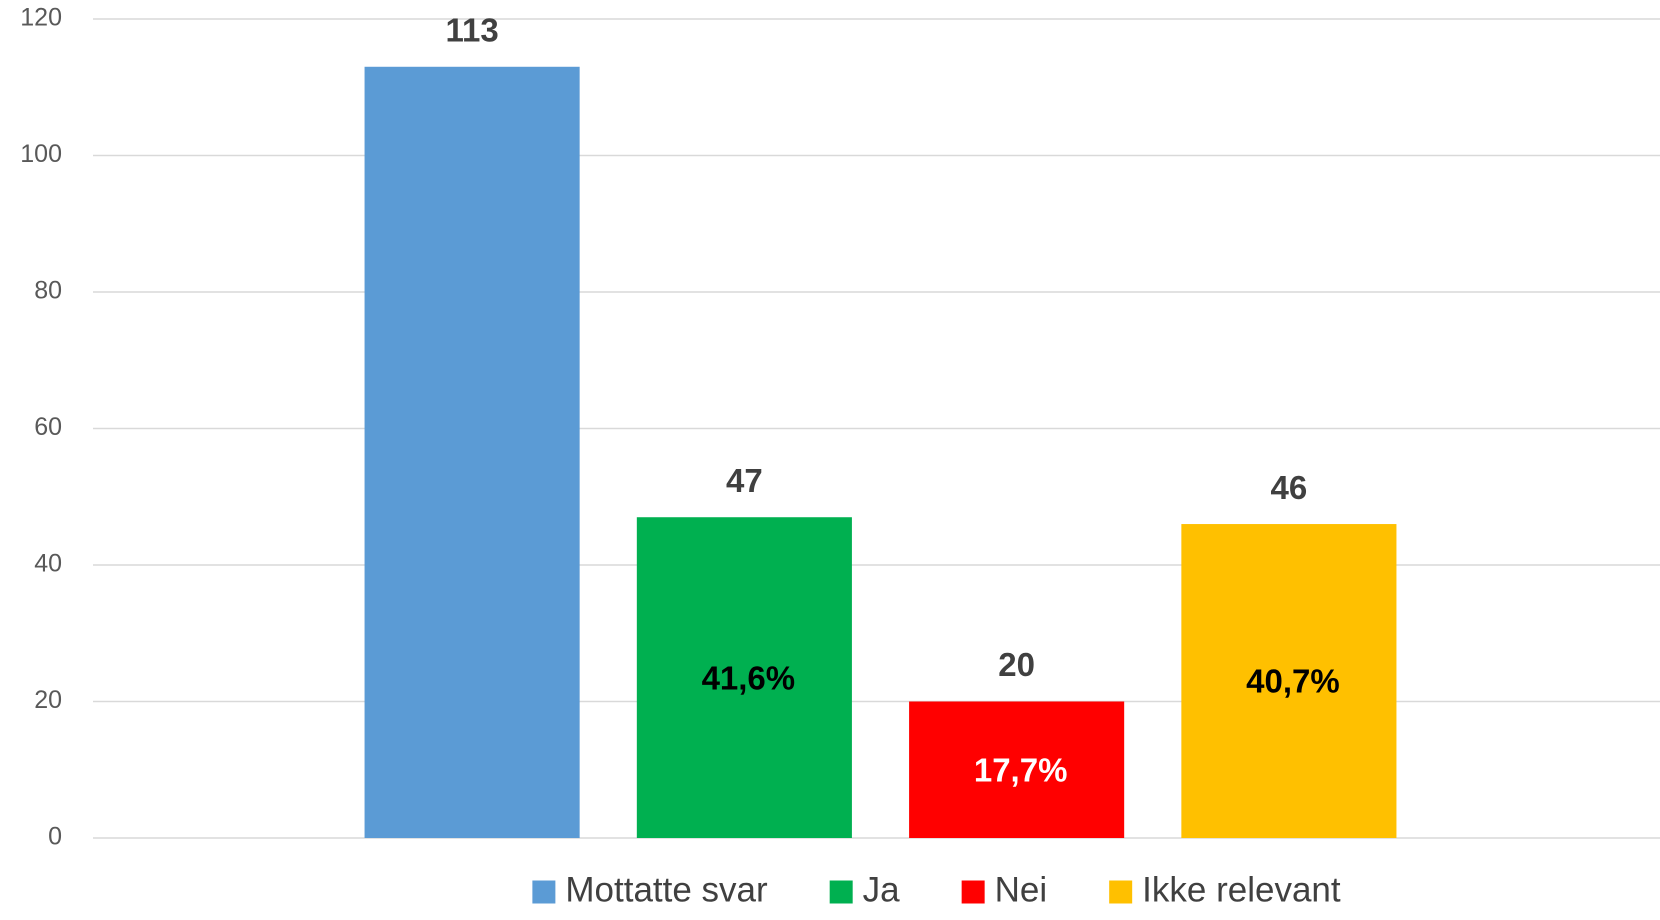 This screenshot has width=1660, height=920. Describe the element at coordinates (471, 29) in the screenshot. I see `value-label: 113` at that location.